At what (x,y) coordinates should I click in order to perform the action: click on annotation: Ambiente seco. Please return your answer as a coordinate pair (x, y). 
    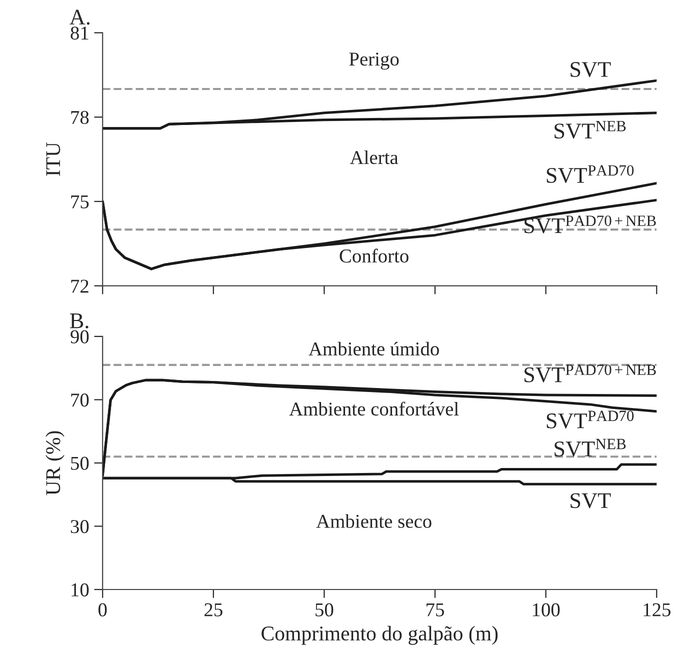
    Looking at the image, I should click on (374, 521).